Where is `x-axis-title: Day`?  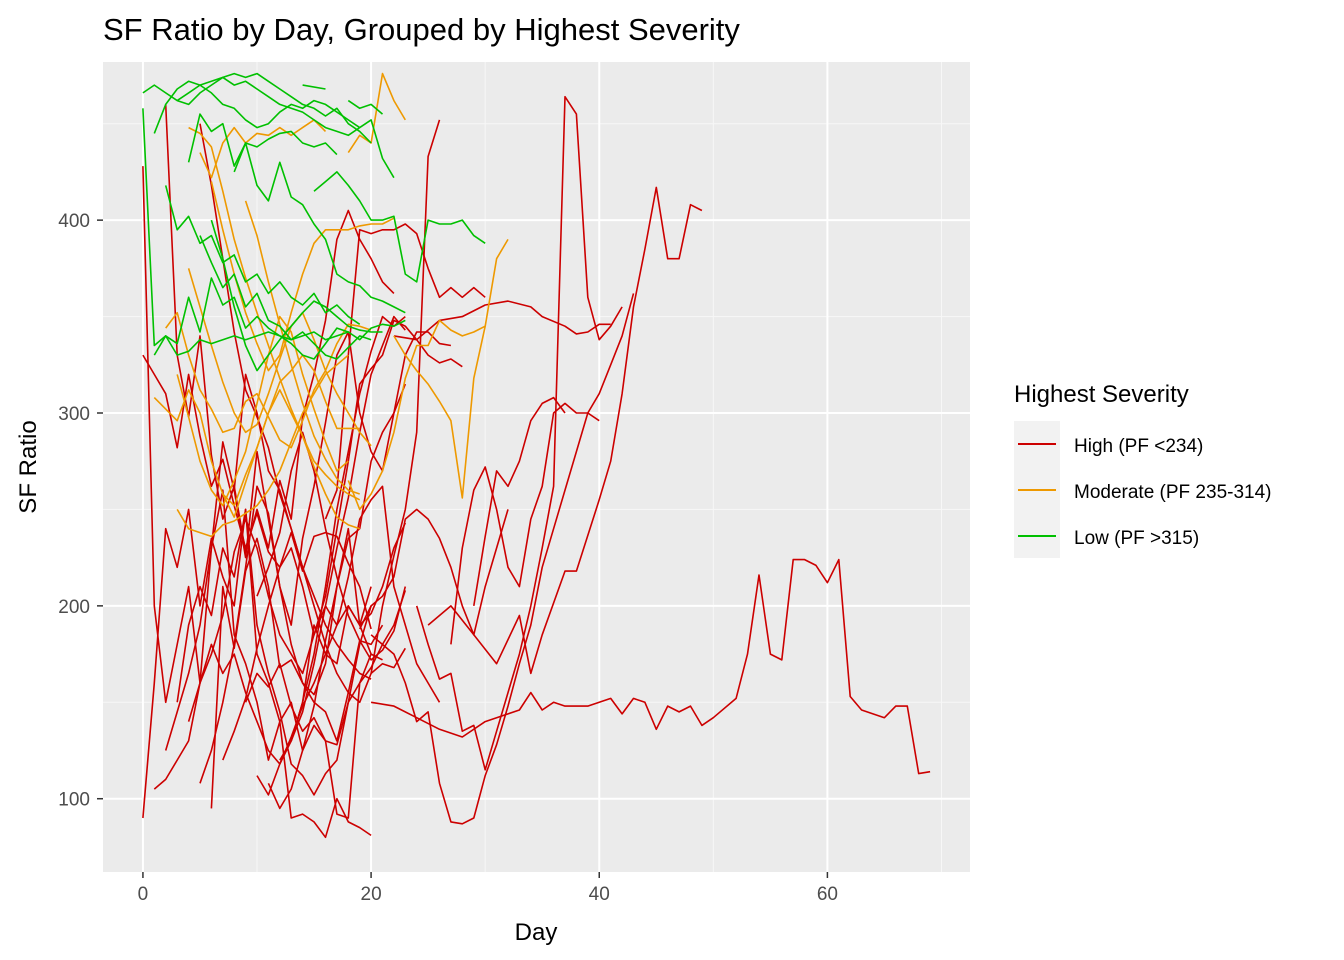
x-axis-title: Day is located at coordinates (536, 932).